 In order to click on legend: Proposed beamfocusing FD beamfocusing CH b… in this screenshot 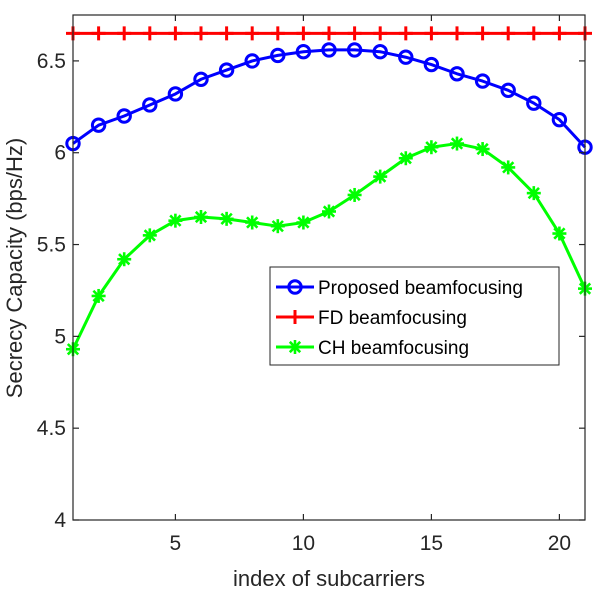, I will do `click(414, 316)`.